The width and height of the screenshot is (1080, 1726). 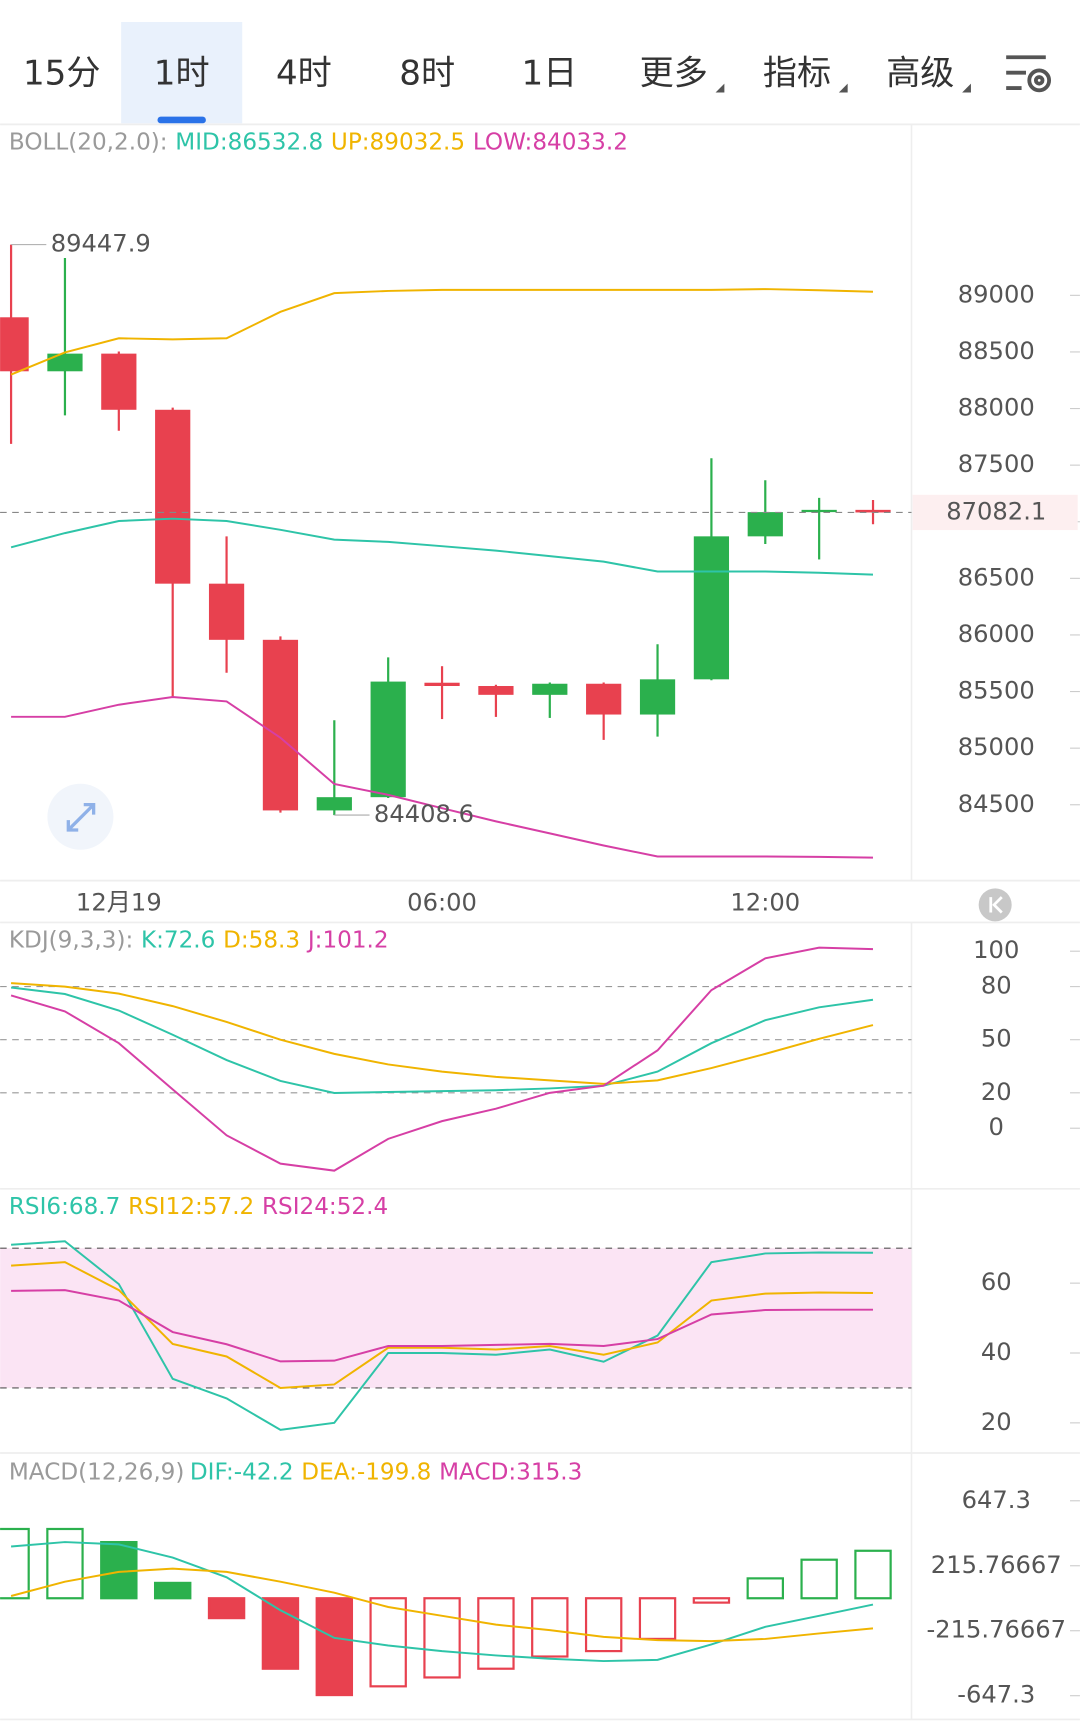 What do you see at coordinates (996, 691) in the screenshot?
I see `y-tick-label: 85500` at bounding box center [996, 691].